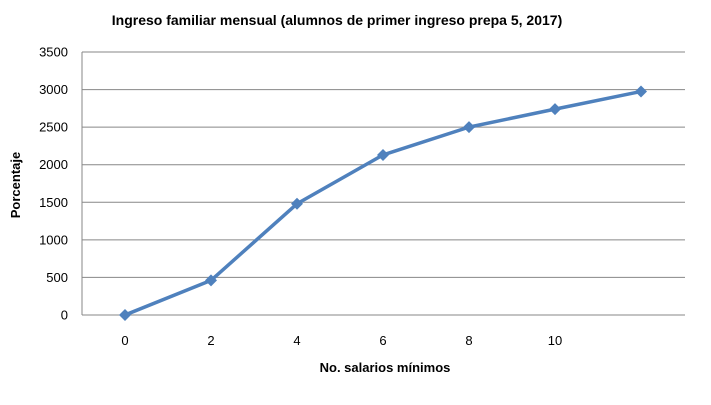  Describe the element at coordinates (15, 185) in the screenshot. I see `y-axis-label: Porcentaje` at that location.